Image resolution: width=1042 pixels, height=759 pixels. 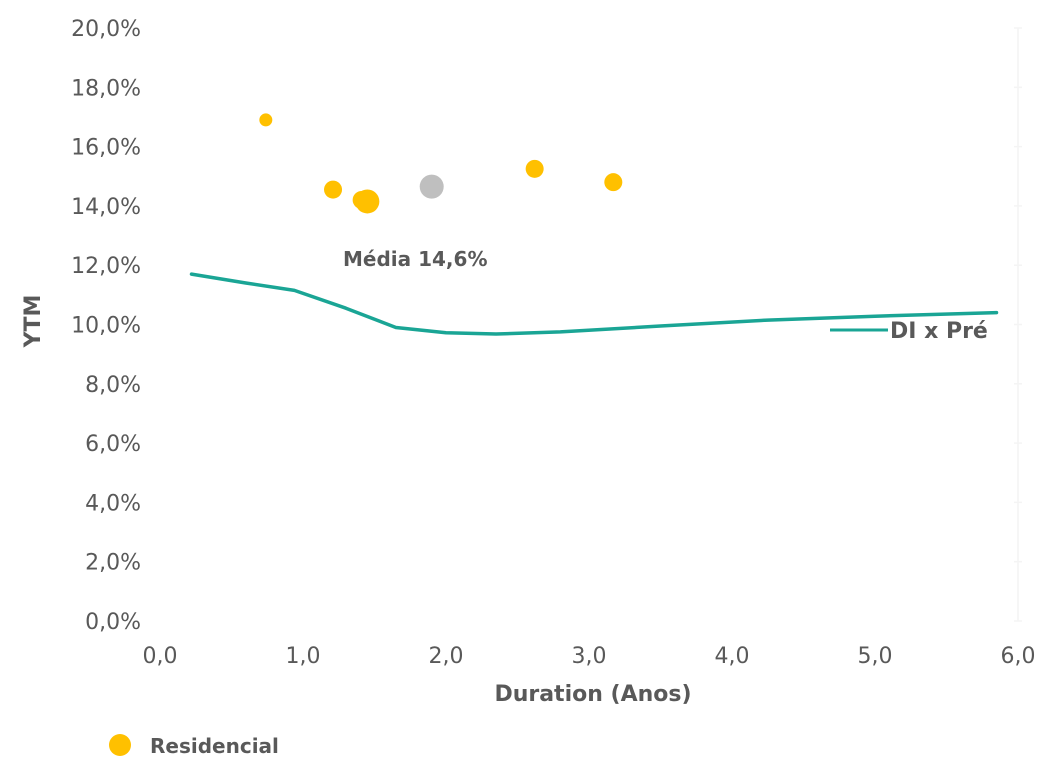 What do you see at coordinates (106, 148) in the screenshot?
I see `y-tick-label: 16,0%` at bounding box center [106, 148].